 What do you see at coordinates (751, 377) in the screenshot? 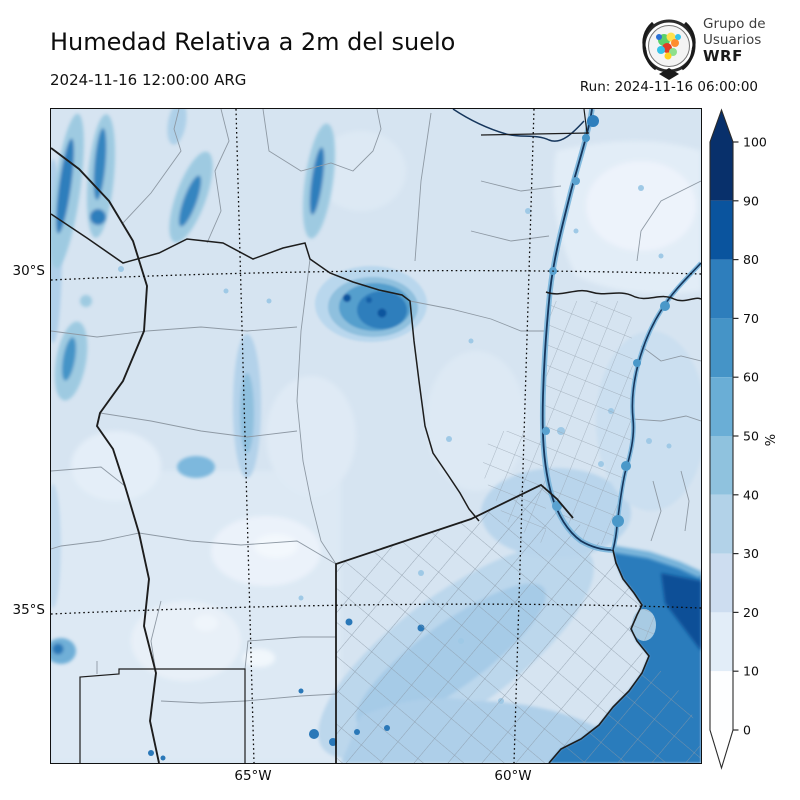
I see `colorbar-tick-label: 60` at bounding box center [751, 377].